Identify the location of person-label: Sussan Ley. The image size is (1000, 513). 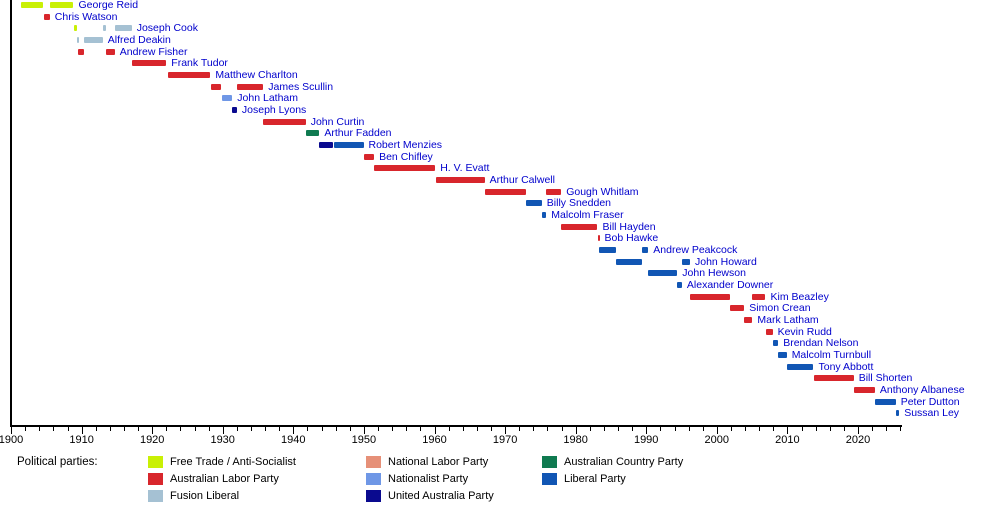
(932, 413).